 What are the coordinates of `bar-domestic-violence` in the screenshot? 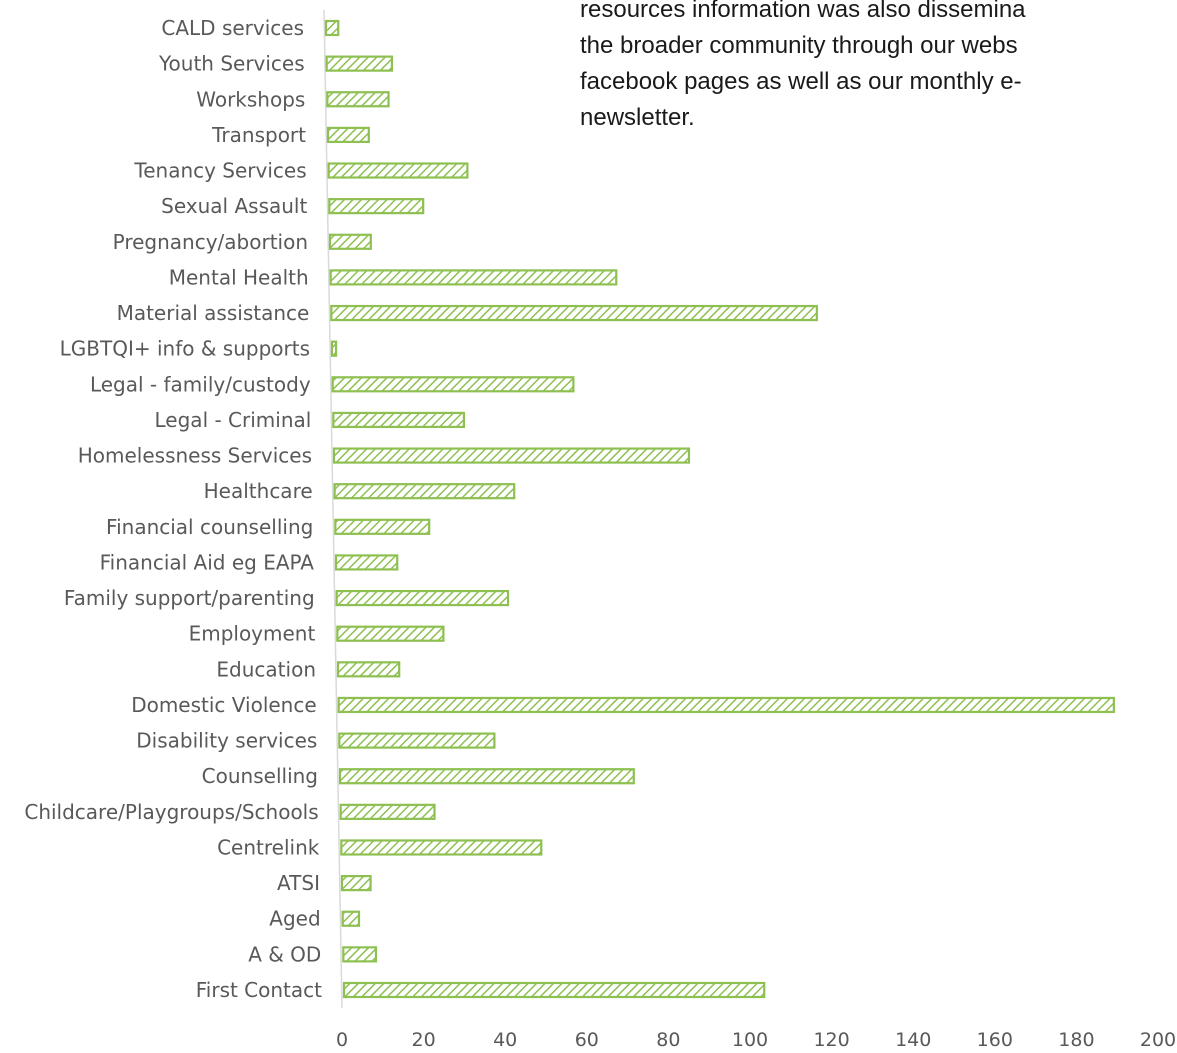 It's located at (726, 705).